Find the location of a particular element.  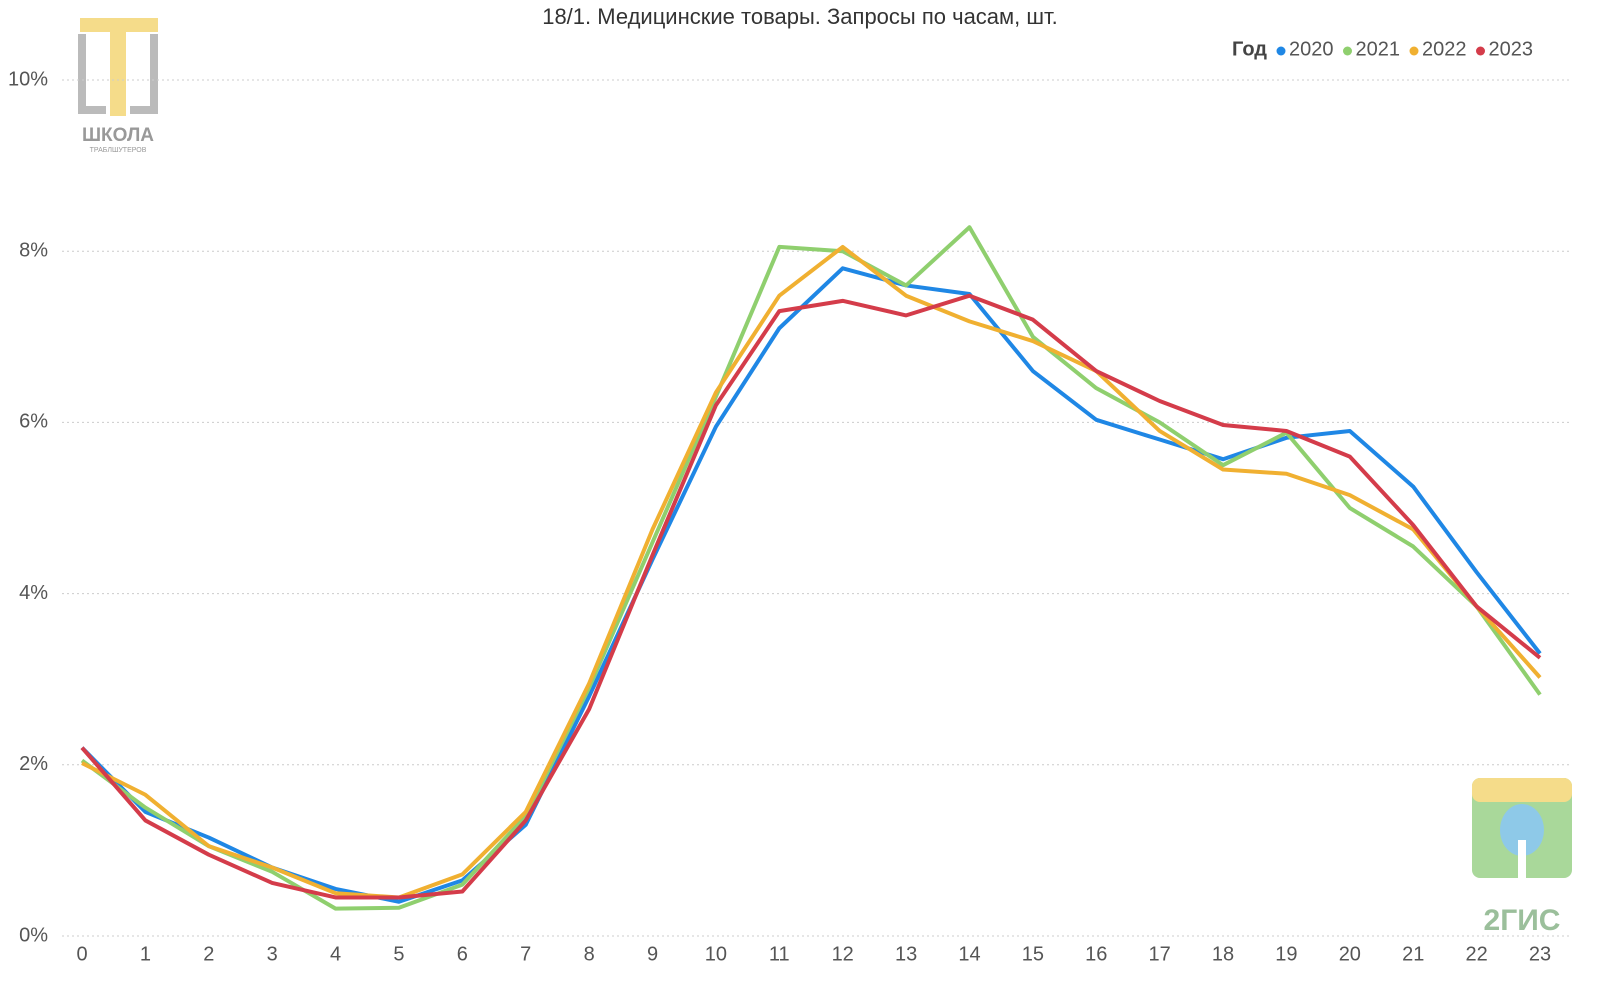

x-tick-label: 23 is located at coordinates (1540, 954).